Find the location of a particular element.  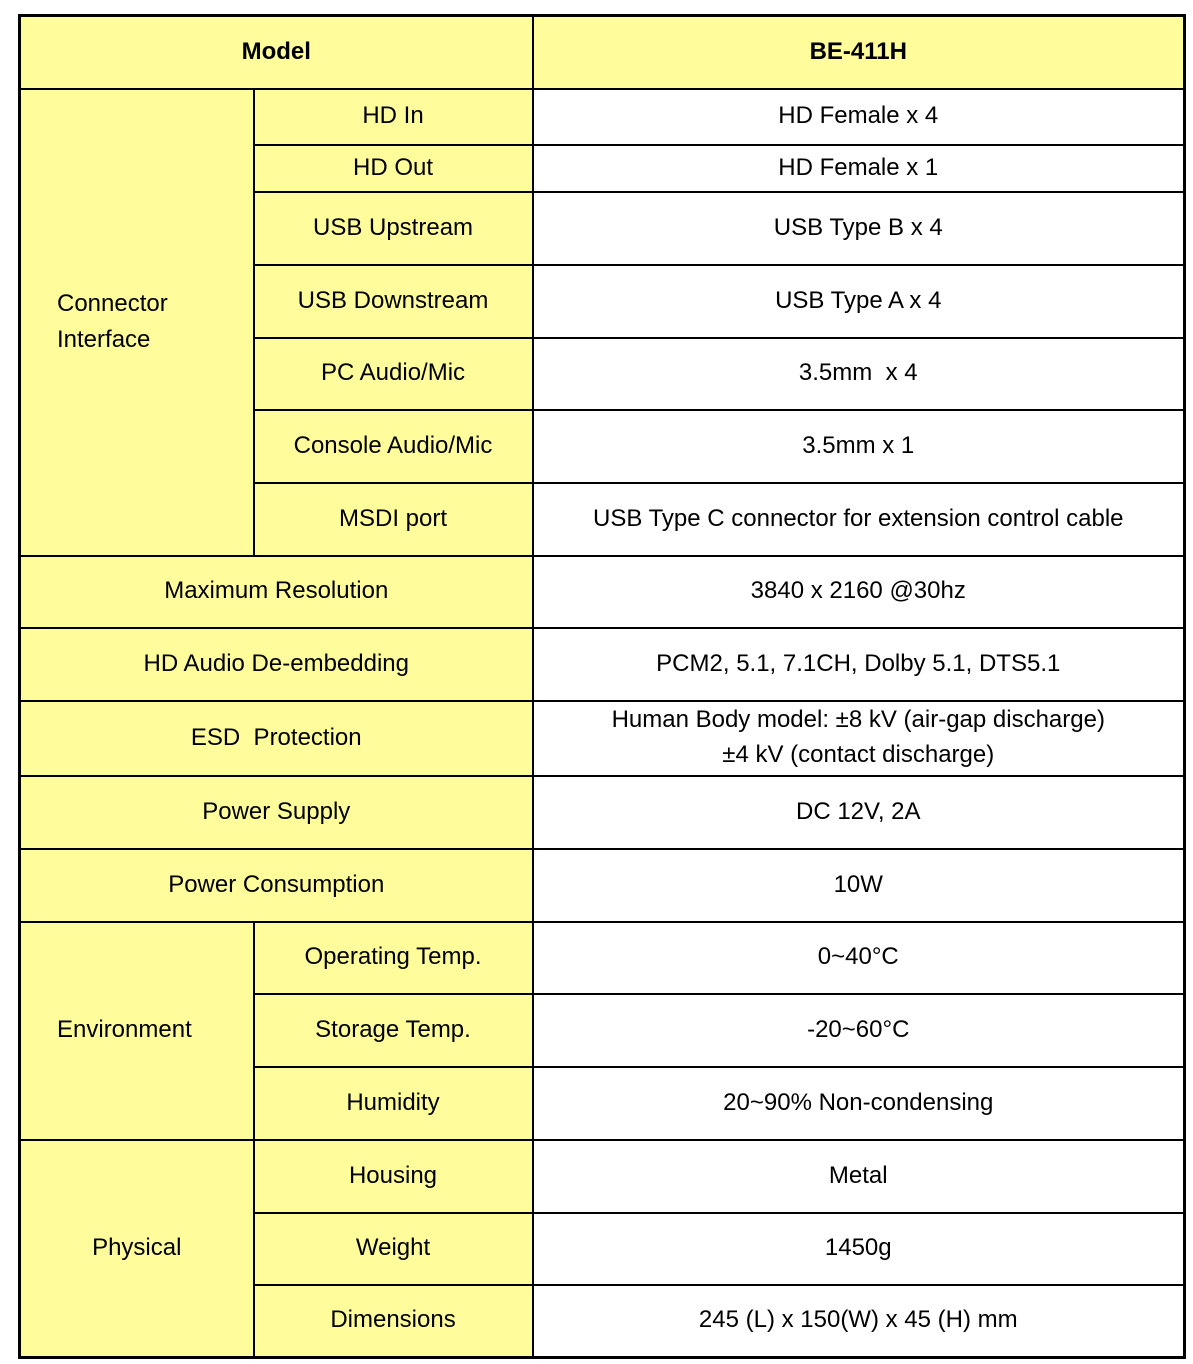

table-row: USB Downstream USB Type A x 4 is located at coordinates (603, 301).